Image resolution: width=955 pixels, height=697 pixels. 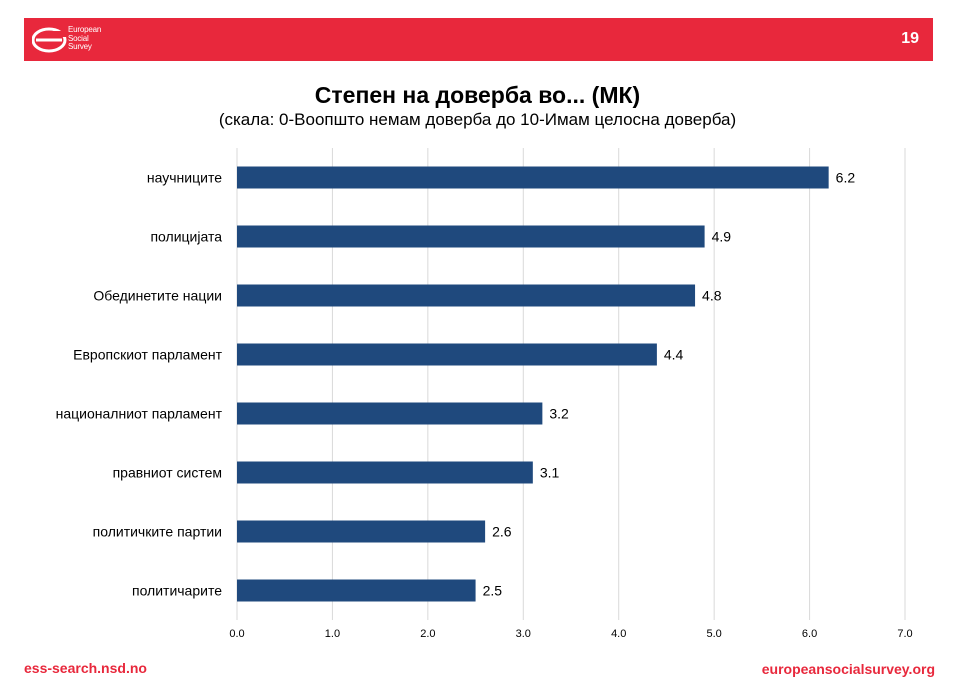 What do you see at coordinates (85, 29) in the screenshot?
I see `logo-line-1: European` at bounding box center [85, 29].